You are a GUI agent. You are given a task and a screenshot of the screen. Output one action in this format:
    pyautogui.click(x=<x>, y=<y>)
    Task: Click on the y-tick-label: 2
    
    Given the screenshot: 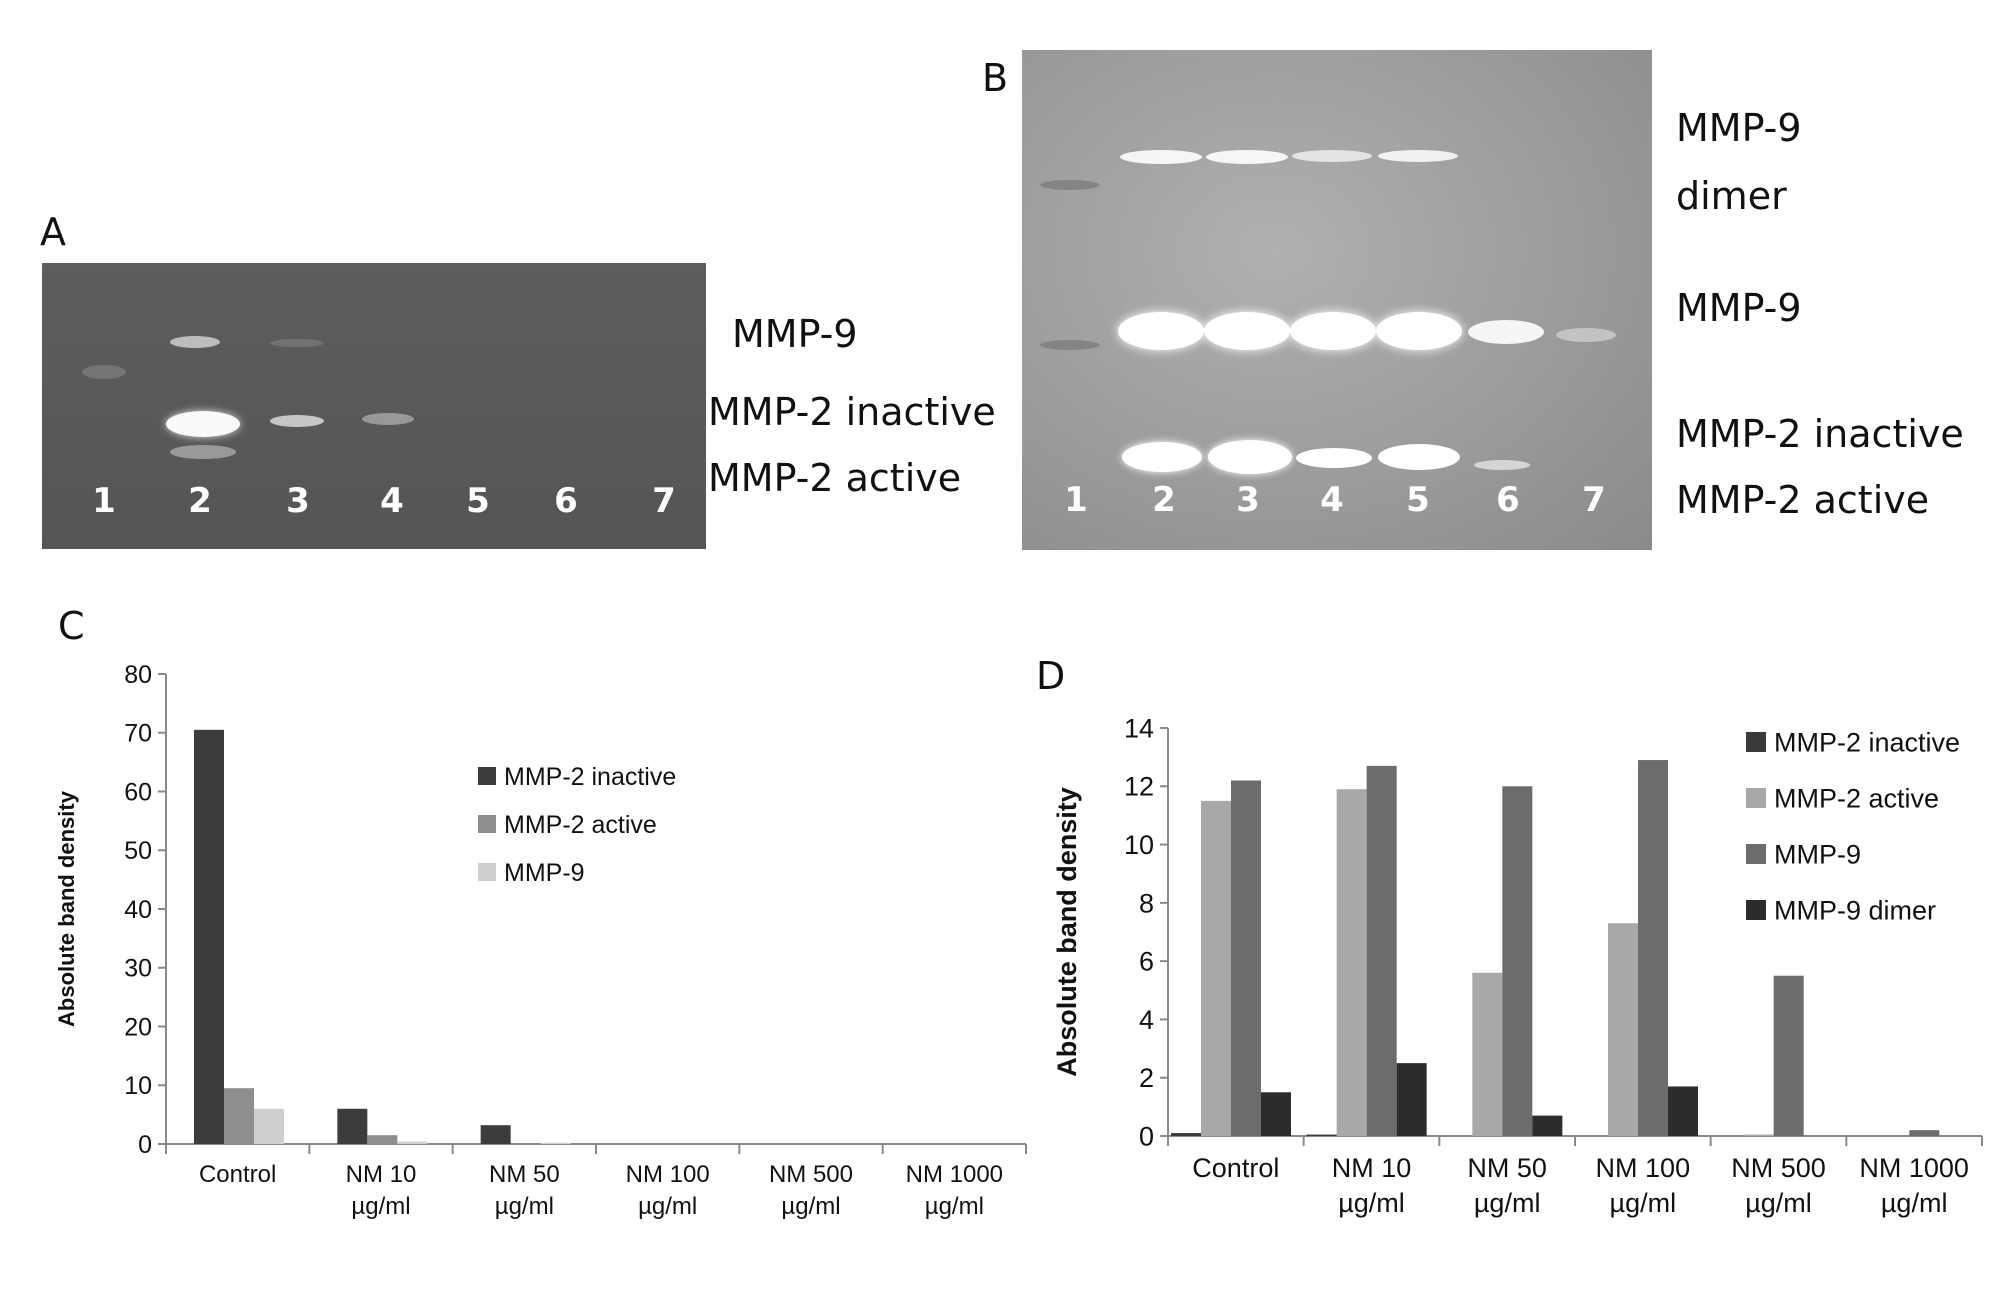 What is the action you would take?
    pyautogui.click(x=1146, y=1078)
    